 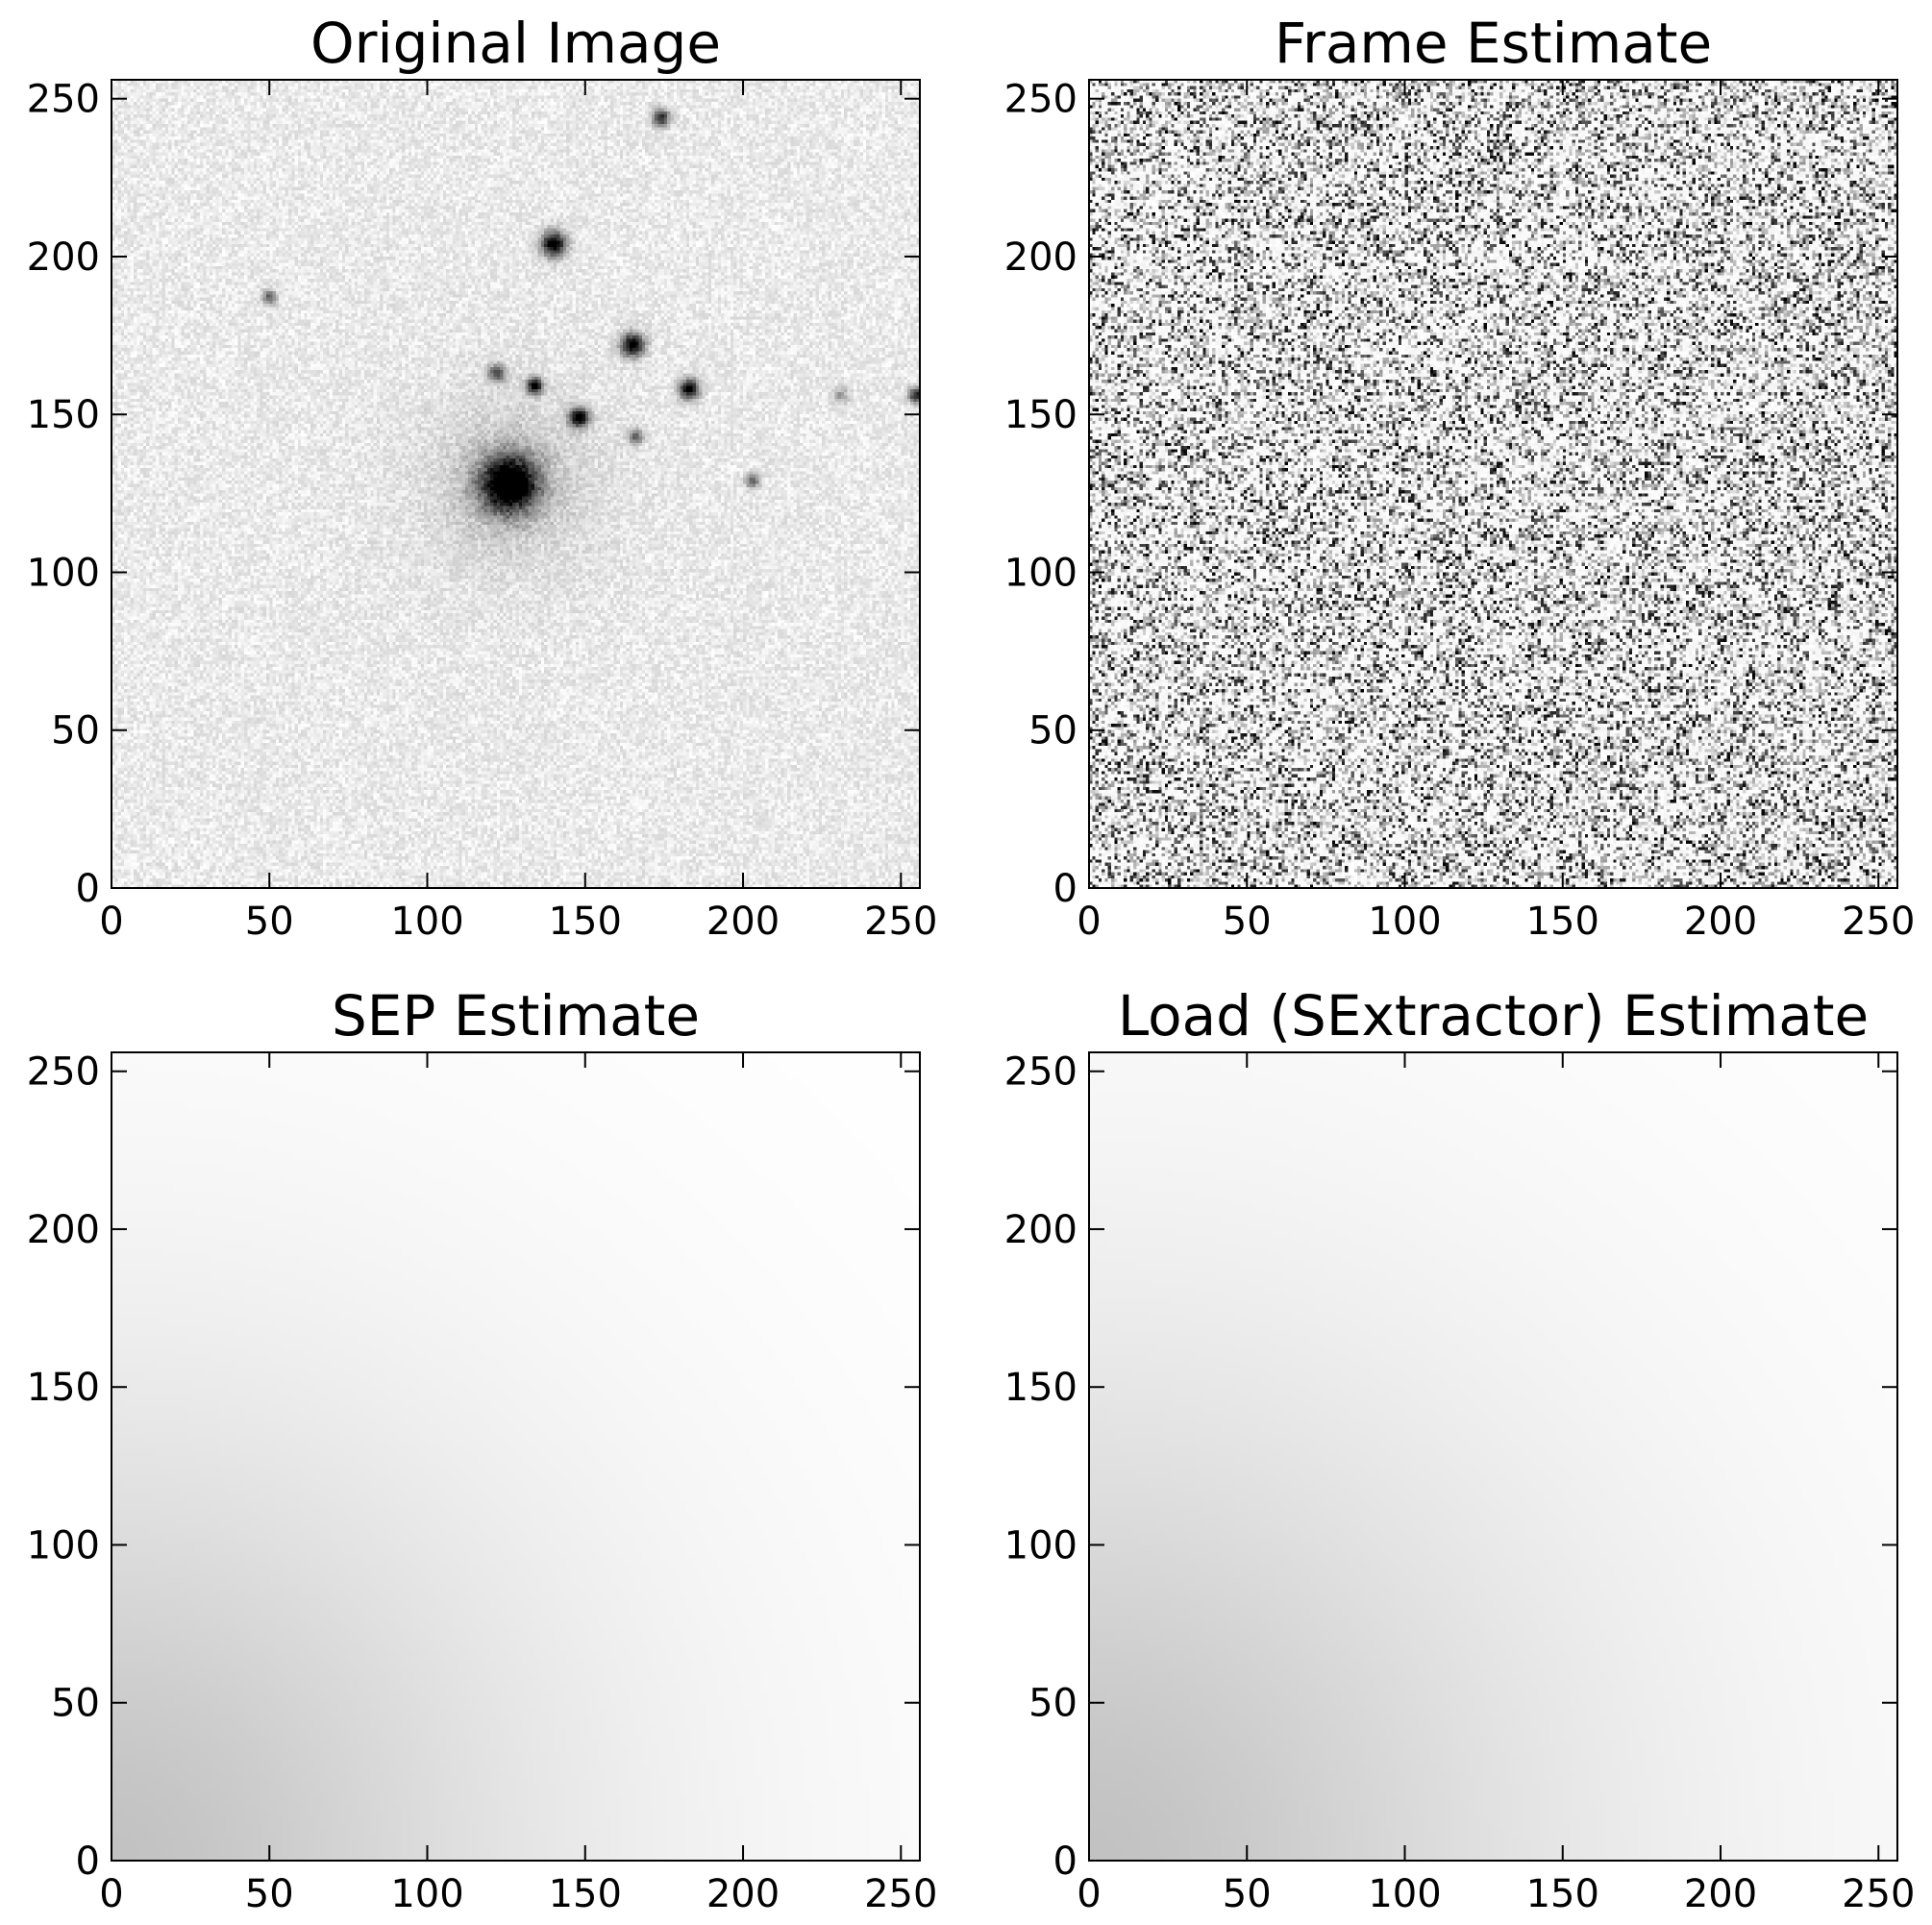 What do you see at coordinates (1493, 44) in the screenshot?
I see `panel-title: Frame Estimate` at bounding box center [1493, 44].